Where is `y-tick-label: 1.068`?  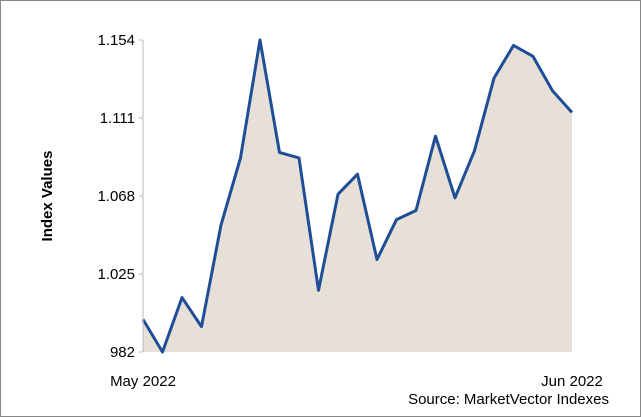 y-tick-label: 1.068 is located at coordinates (116, 196).